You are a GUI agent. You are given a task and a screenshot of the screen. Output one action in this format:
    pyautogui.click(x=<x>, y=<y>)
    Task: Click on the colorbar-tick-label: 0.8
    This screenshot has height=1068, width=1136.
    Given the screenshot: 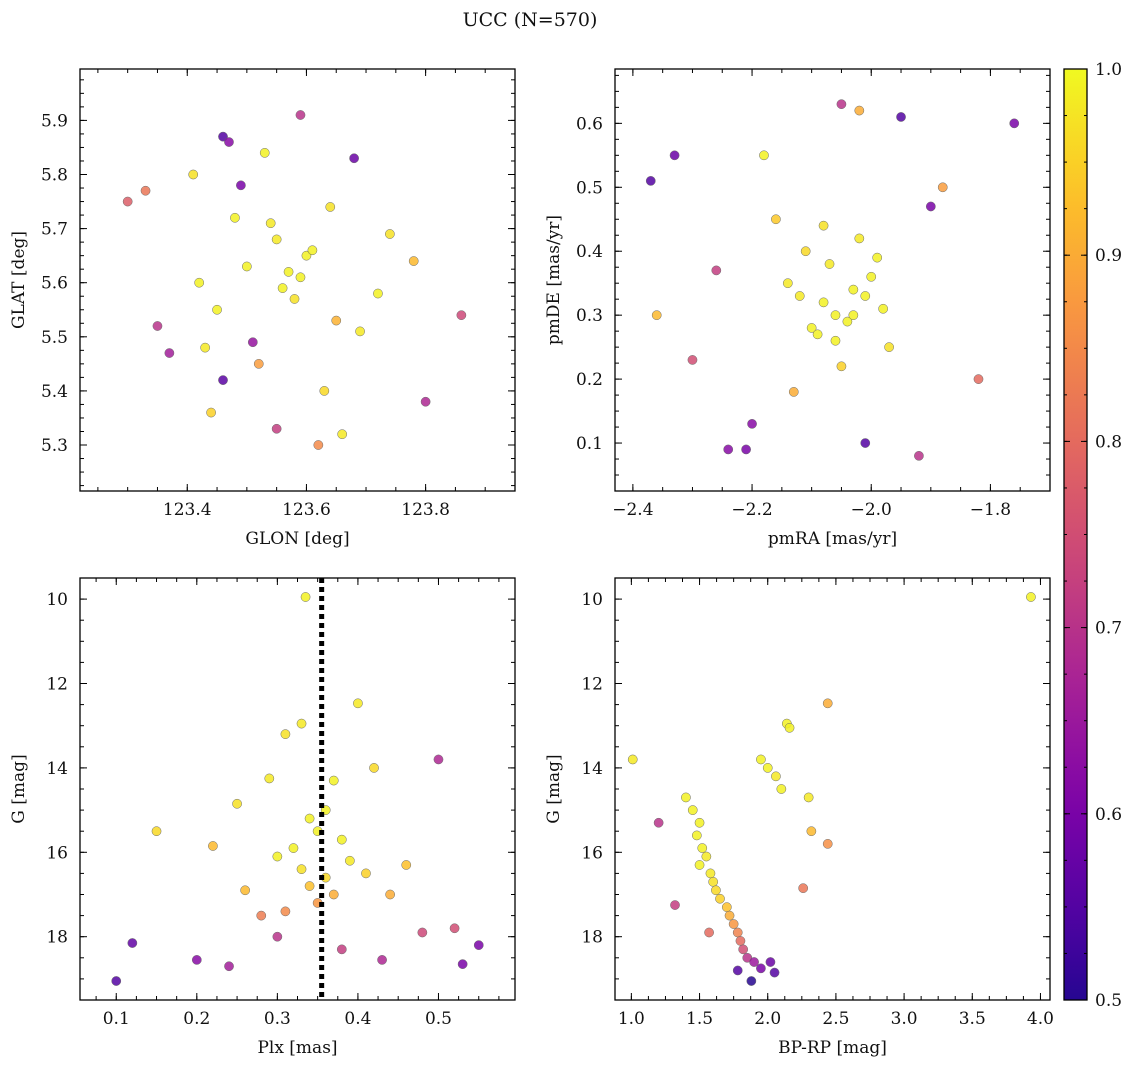 What is the action you would take?
    pyautogui.click(x=1108, y=442)
    